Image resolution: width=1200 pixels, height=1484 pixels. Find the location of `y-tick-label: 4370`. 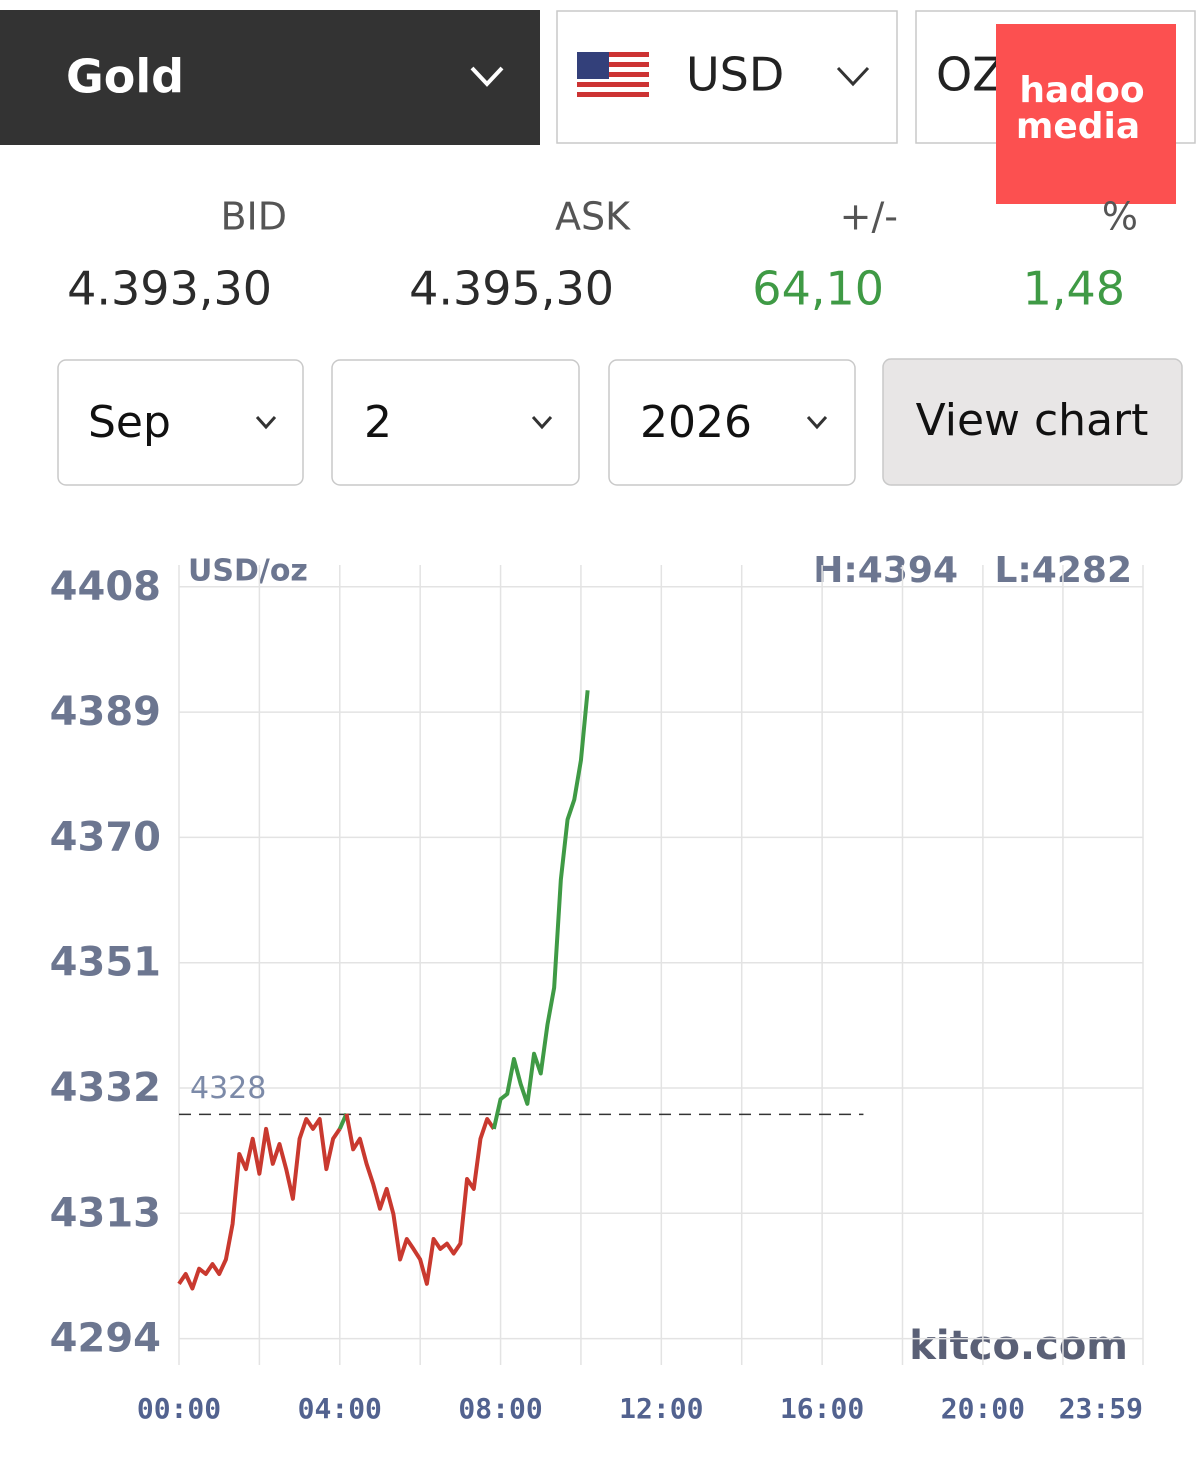

y-tick-label: 4370 is located at coordinates (105, 837).